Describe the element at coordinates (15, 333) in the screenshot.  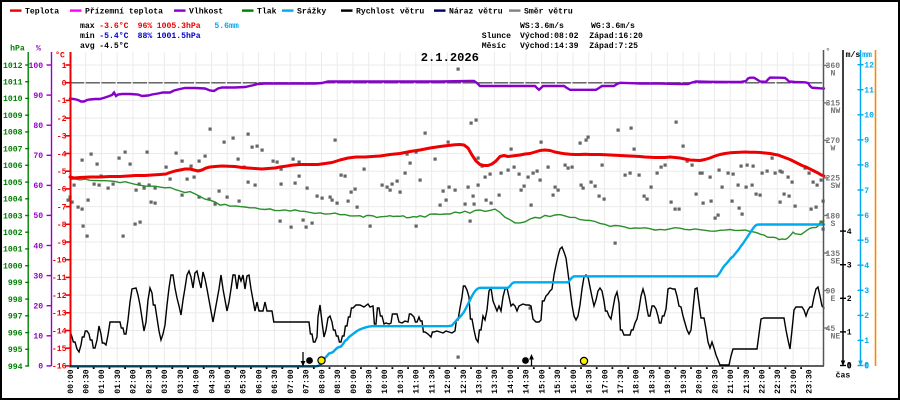
I see `svg-text: 996` at that location.